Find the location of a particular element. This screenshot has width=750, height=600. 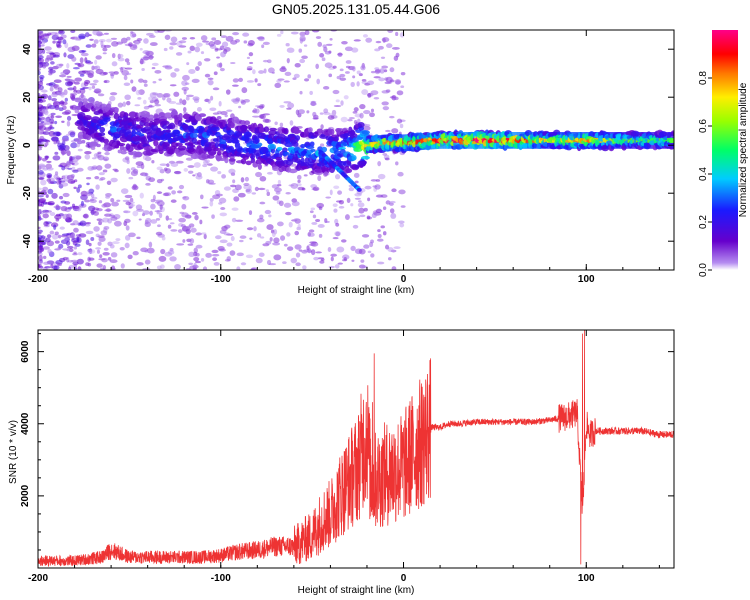

spectrogram-x-label: Height of straight line (km) is located at coordinates (356, 290).